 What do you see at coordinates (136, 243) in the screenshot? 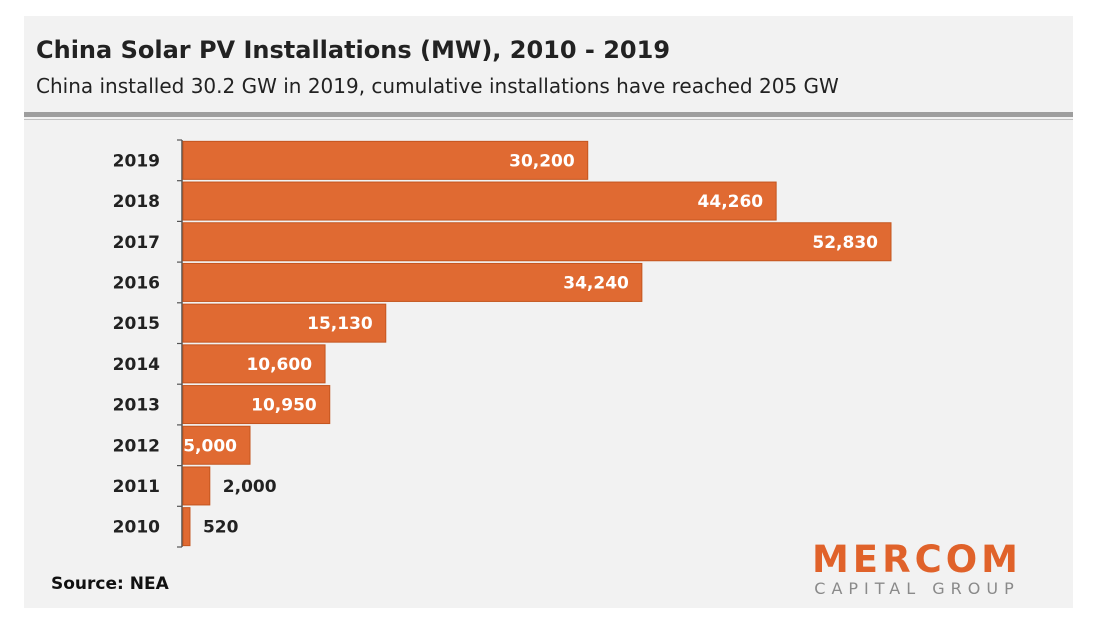
I see `y-tick-label: 2017` at bounding box center [136, 243].